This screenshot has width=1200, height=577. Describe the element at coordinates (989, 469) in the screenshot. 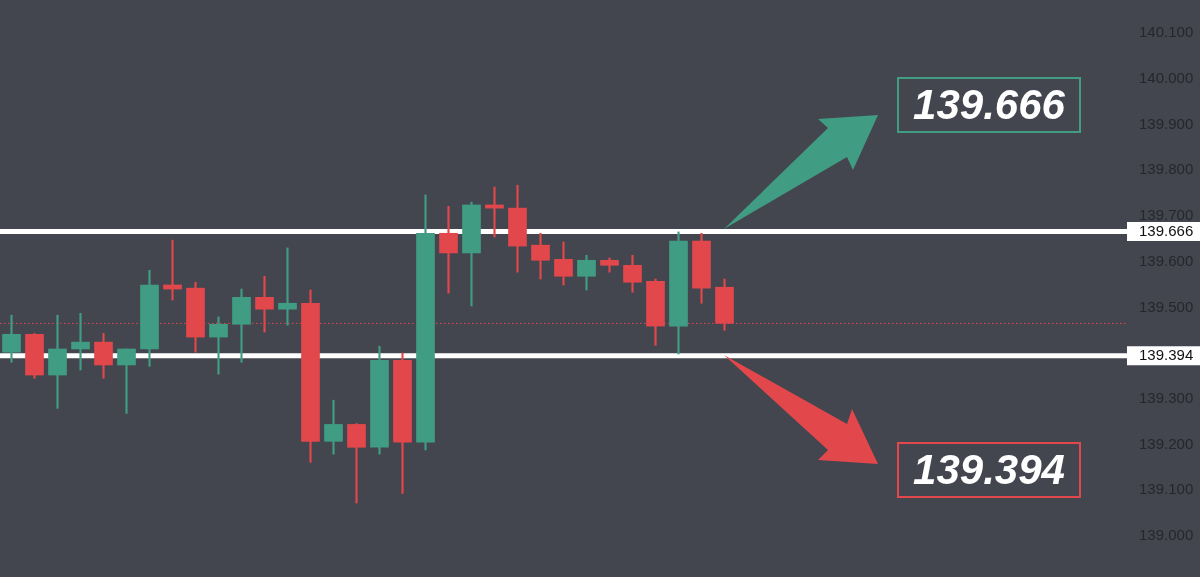

I see `annotation: 139.394` at that location.